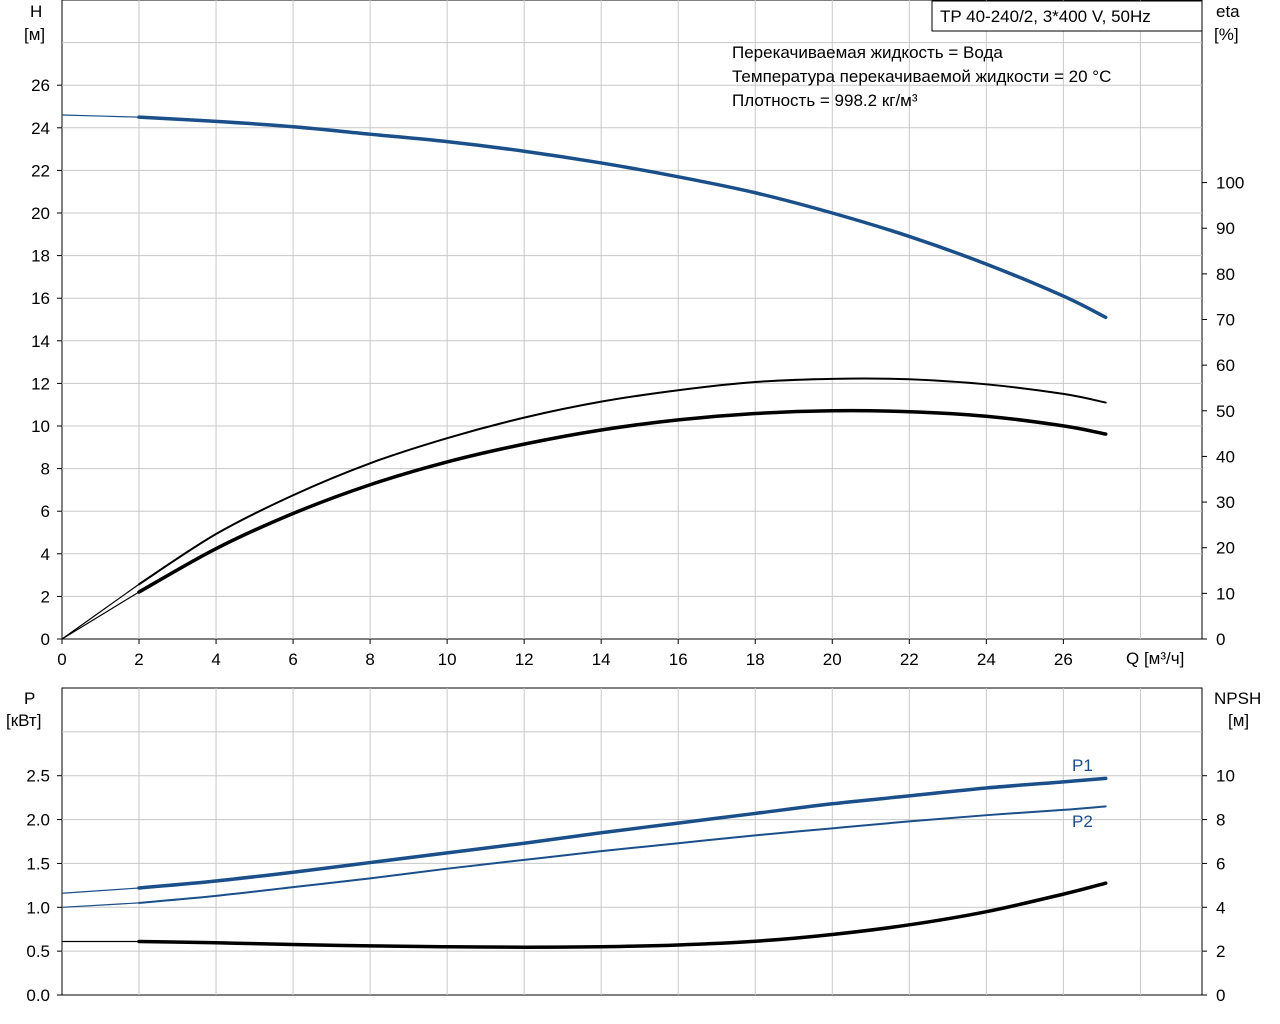  What do you see at coordinates (601, 659) in the screenshot?
I see `x-tick-label: 14` at bounding box center [601, 659].